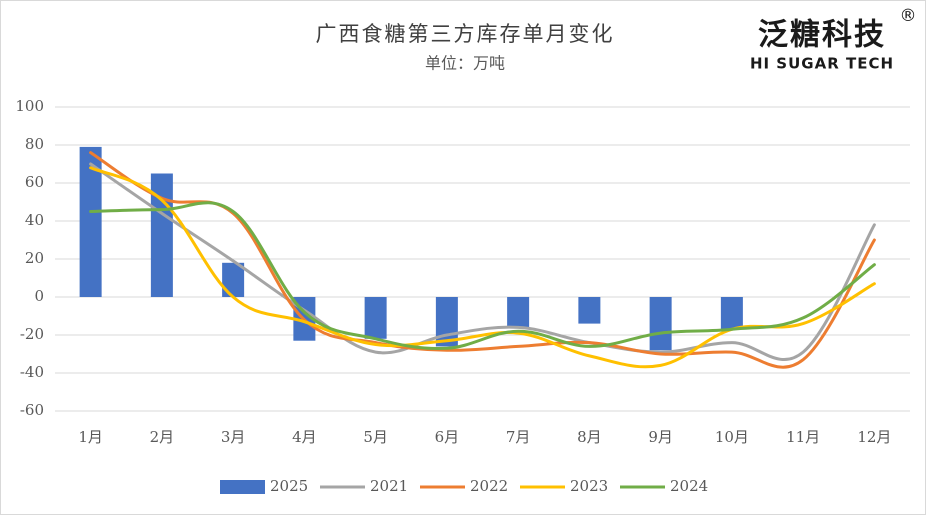 Image resolution: width=926 pixels, height=519 pixels. Describe the element at coordinates (34, 144) in the screenshot. I see `y-tick-label: 80` at that location.